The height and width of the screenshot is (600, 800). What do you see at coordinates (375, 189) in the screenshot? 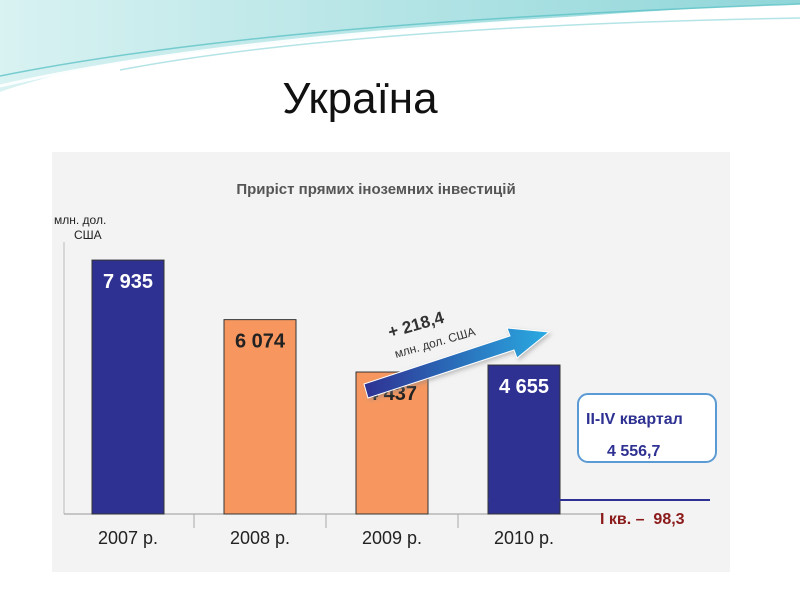
I see `chart-title: Приріст прямих іноземних інвестицій` at bounding box center [375, 189].